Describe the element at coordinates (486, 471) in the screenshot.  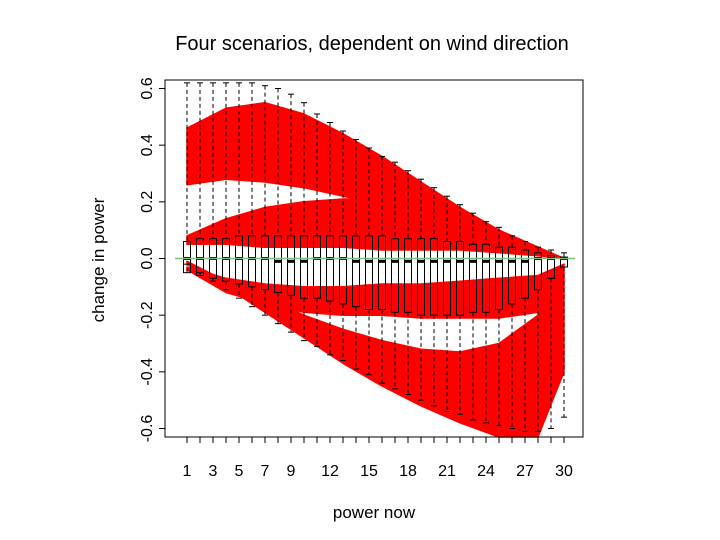
I see `x-tick-label: 24` at that location.